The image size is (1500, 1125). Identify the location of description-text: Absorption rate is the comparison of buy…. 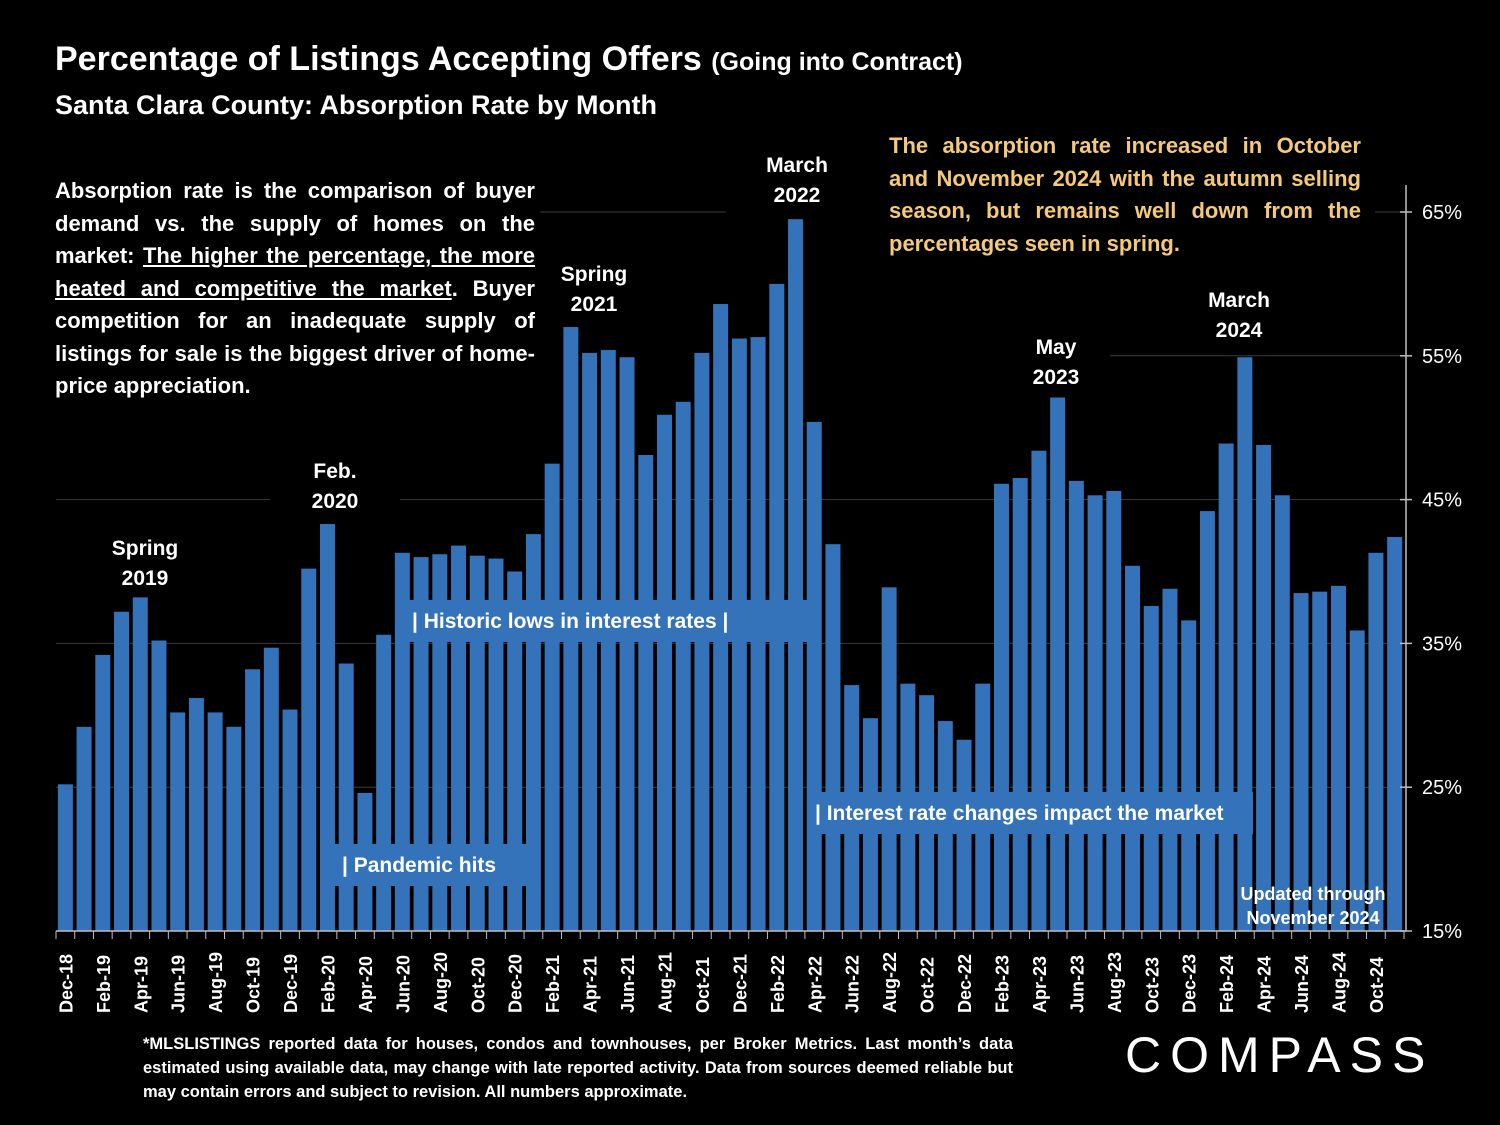
(295, 289).